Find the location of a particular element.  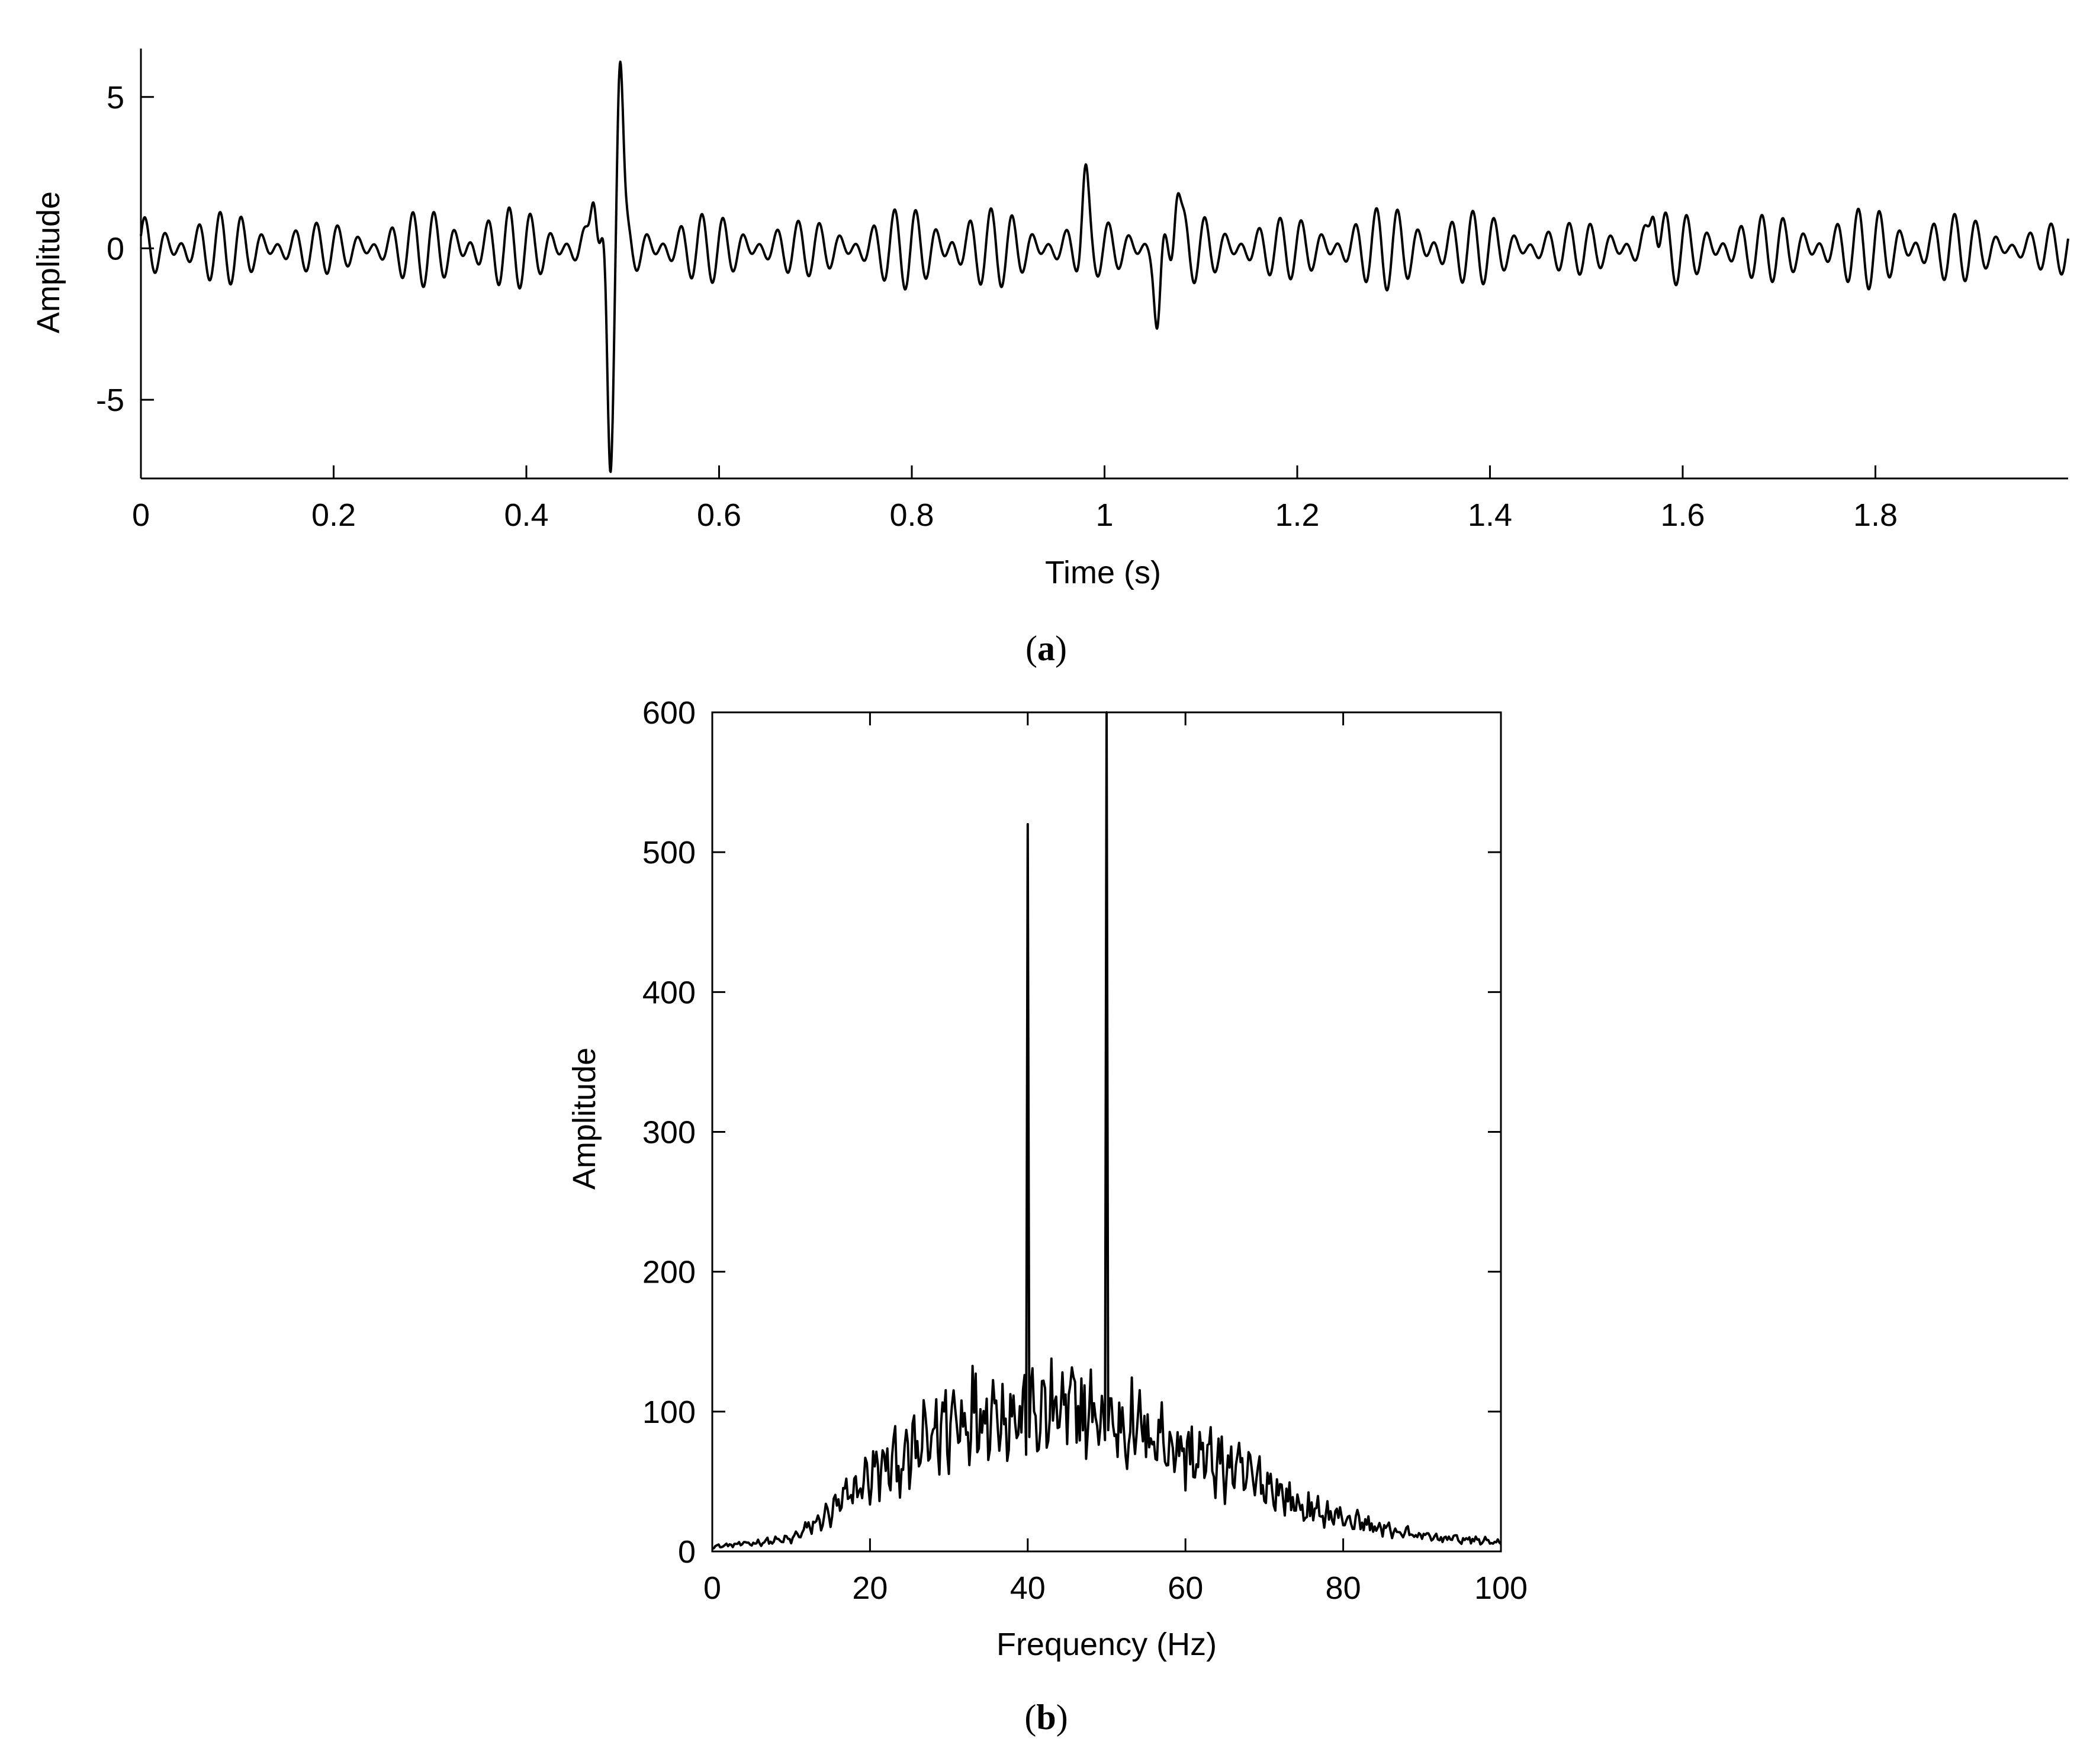

chart-b-x-tick-label: 0 is located at coordinates (712, 1588).